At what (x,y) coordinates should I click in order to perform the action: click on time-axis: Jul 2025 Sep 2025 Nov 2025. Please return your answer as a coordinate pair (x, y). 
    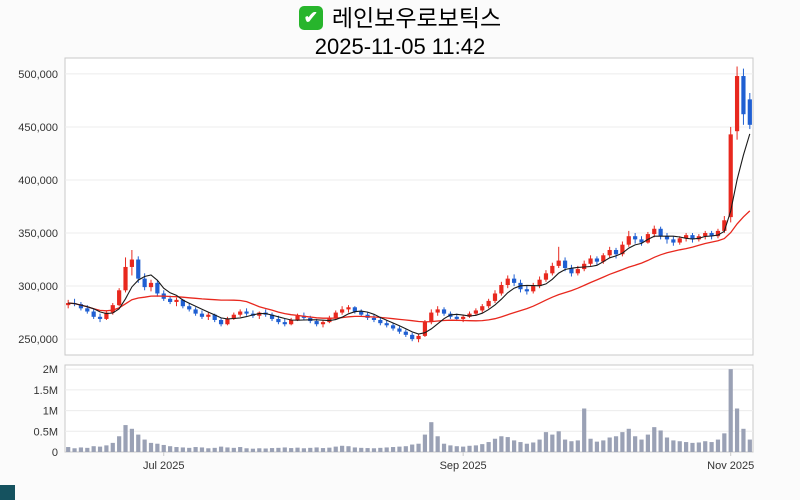
    Looking at the image, I should click on (448, 462).